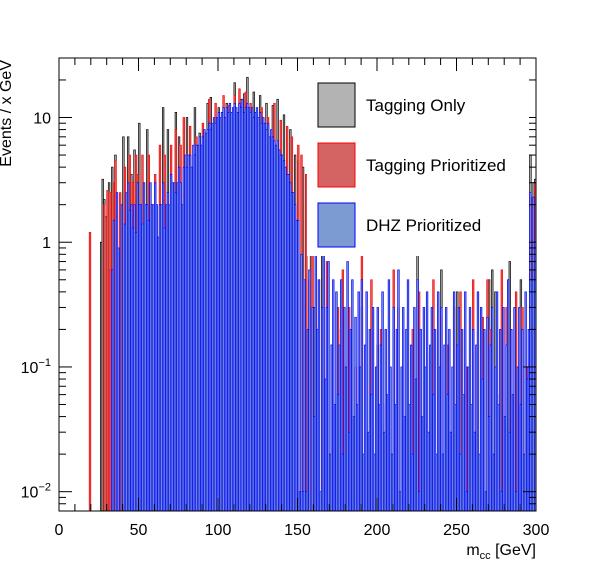 This screenshot has width=596, height=572. I want to click on x-tick-label: 50, so click(139, 530).